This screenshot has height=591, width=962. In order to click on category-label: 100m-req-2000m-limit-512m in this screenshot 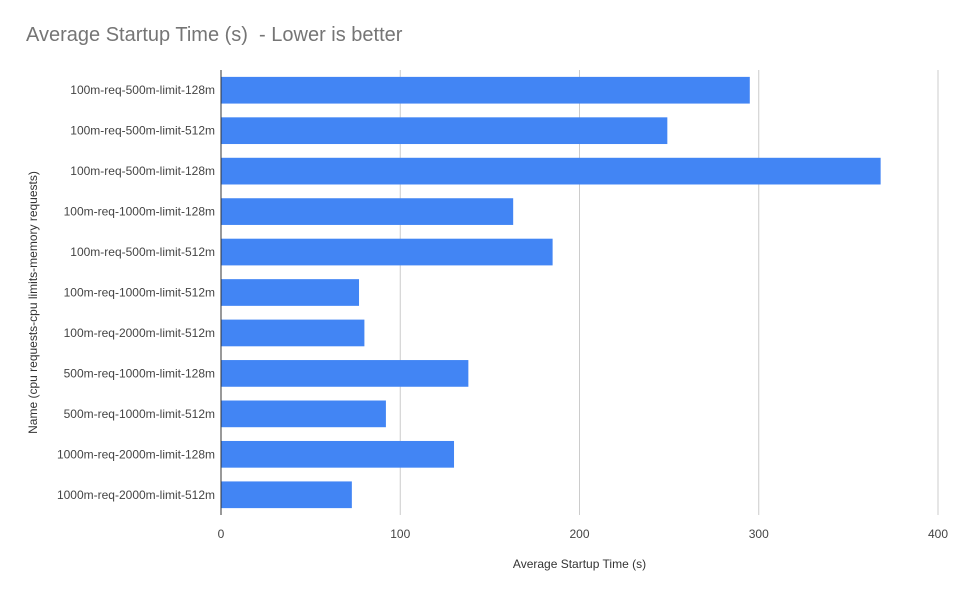, I will do `click(139, 333)`.